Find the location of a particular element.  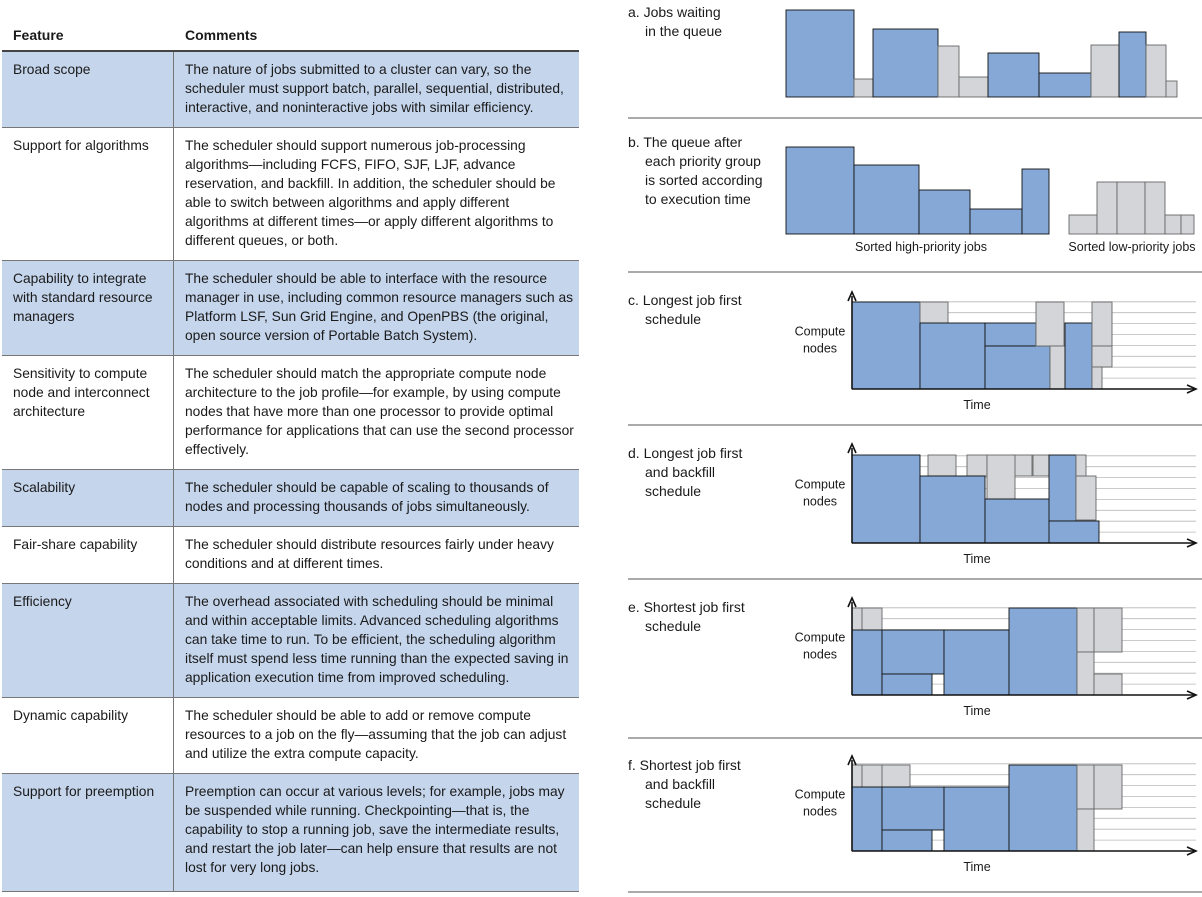

header-comments: Comments is located at coordinates (221, 35).